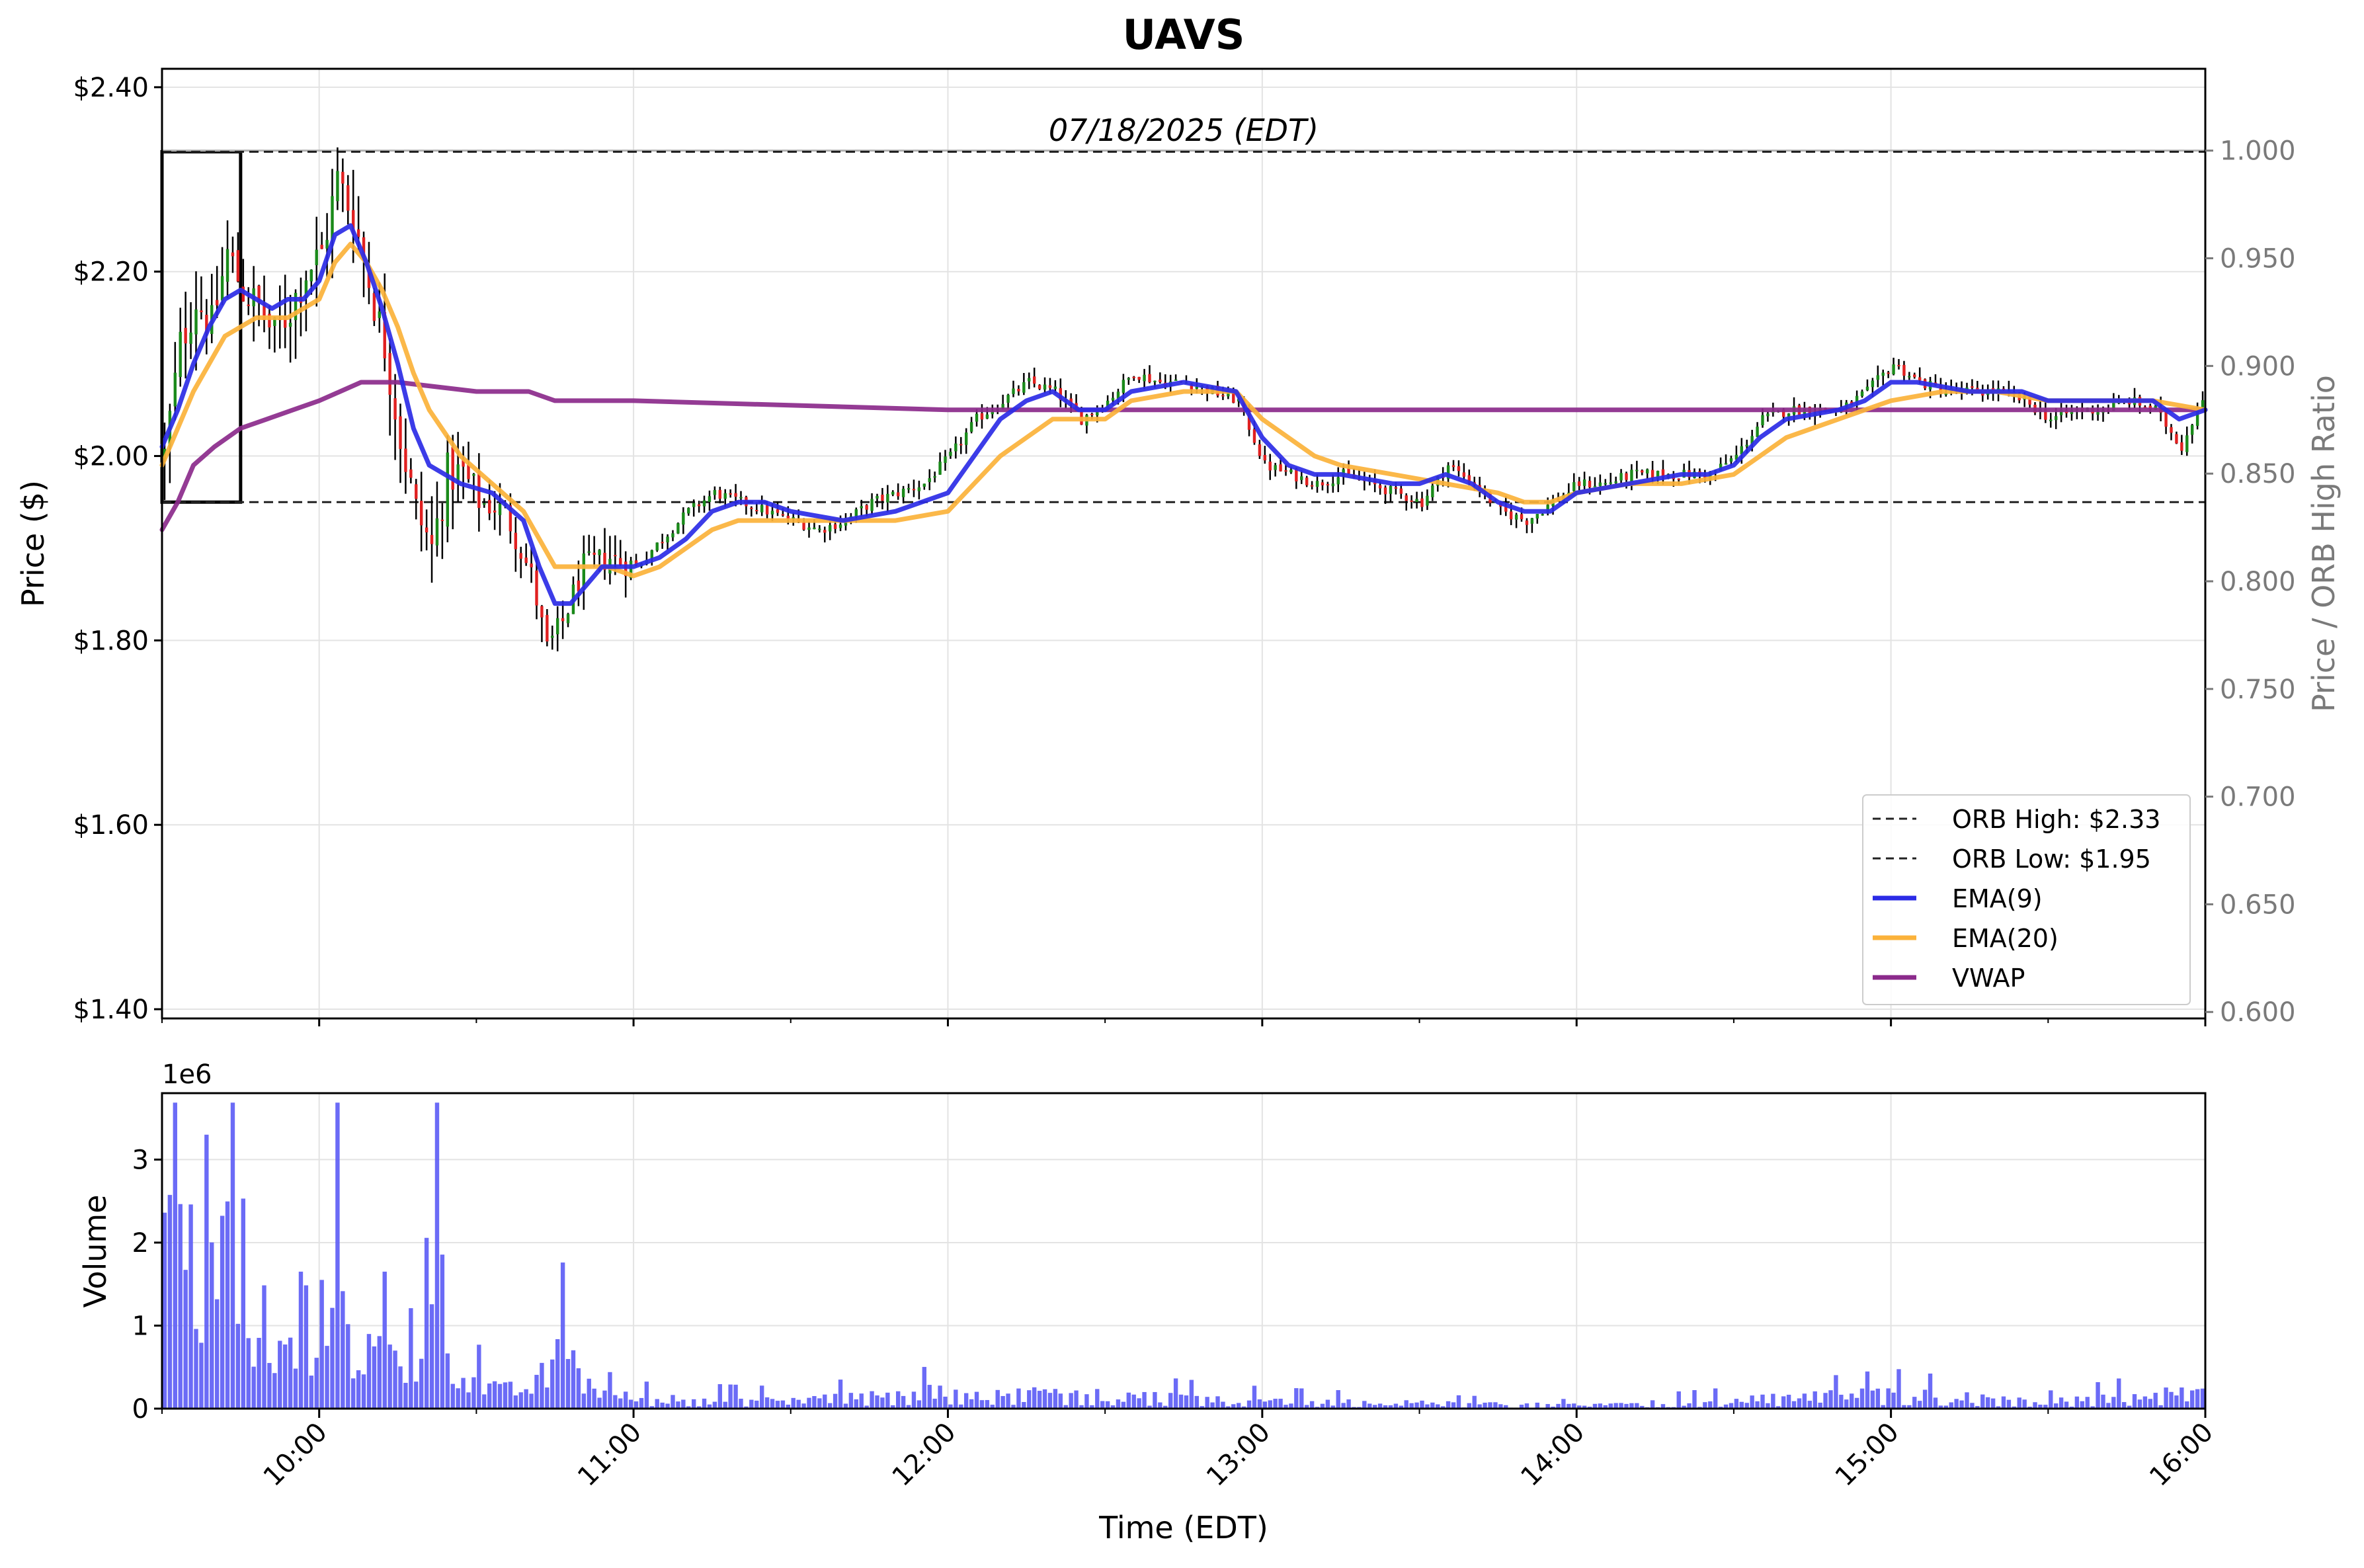 The width and height of the screenshot is (2364, 1568). What do you see at coordinates (1988, 978) in the screenshot?
I see `legend-label: VWAP` at bounding box center [1988, 978].